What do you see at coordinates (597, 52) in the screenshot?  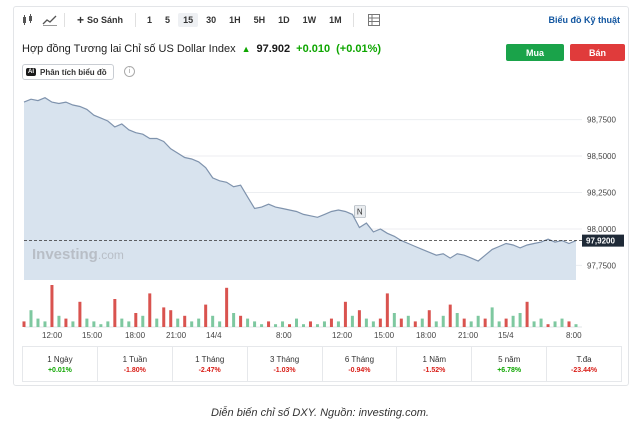 I see `sell-button: Bán` at bounding box center [597, 52].